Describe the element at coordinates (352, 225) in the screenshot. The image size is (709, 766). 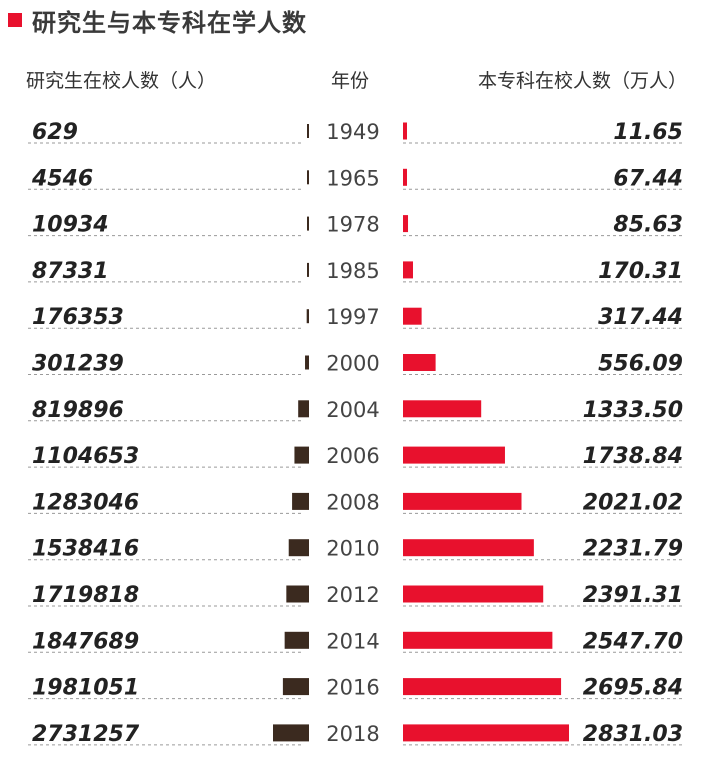
I see `year-label: 1978` at that location.